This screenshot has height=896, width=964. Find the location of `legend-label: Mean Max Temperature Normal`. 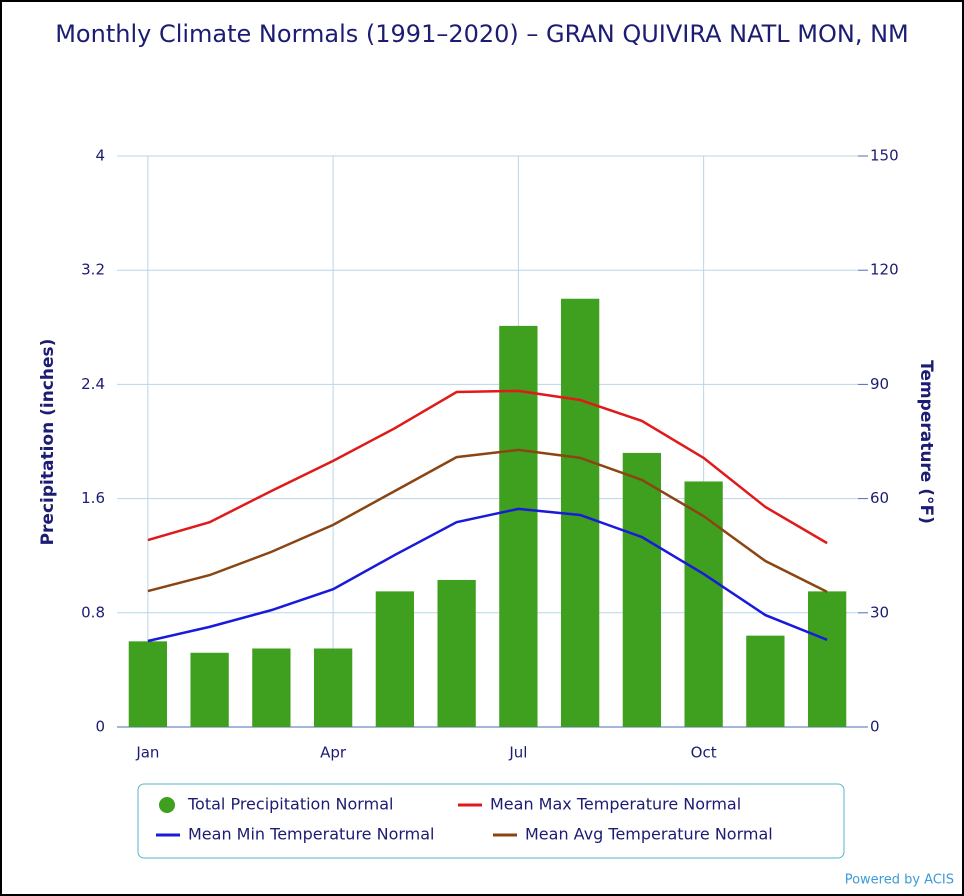

legend-label: Mean Max Temperature Normal is located at coordinates (615, 804).